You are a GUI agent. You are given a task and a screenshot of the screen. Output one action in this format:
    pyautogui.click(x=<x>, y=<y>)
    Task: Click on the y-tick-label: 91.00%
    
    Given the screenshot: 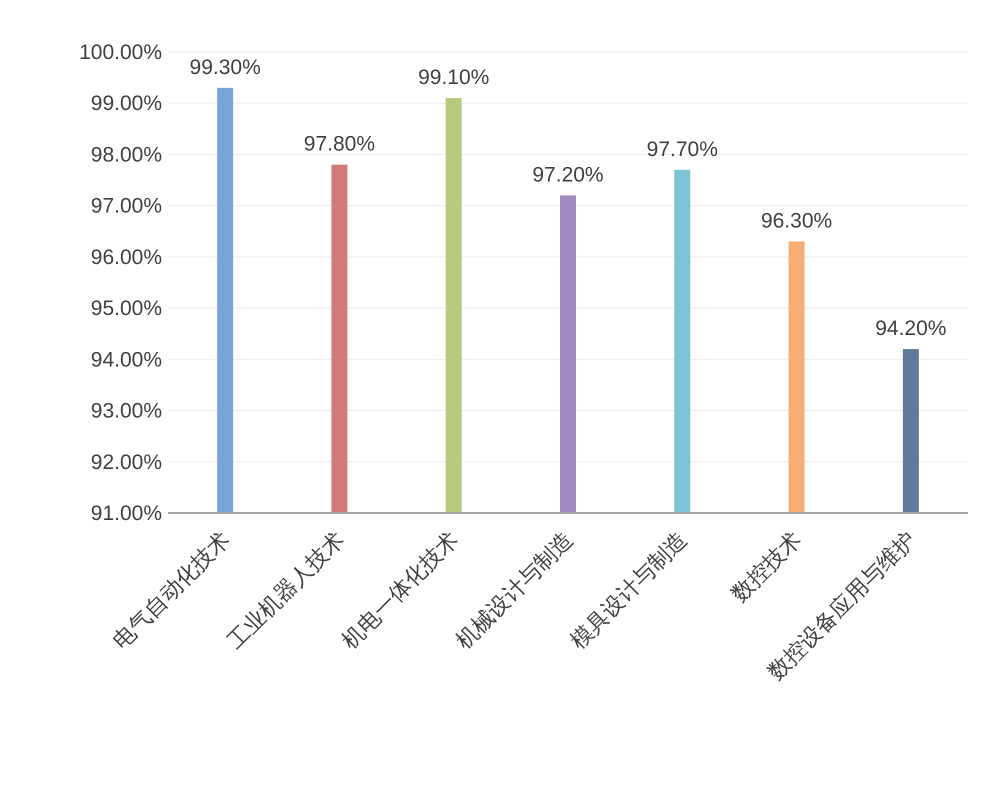 What is the action you would take?
    pyautogui.click(x=126, y=513)
    